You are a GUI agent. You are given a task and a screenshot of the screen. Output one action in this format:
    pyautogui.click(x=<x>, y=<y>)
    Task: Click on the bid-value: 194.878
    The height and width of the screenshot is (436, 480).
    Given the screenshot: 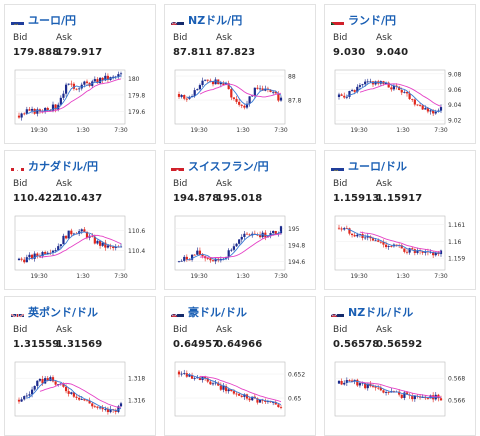 What is the action you would take?
    pyautogui.click(x=196, y=198)
    